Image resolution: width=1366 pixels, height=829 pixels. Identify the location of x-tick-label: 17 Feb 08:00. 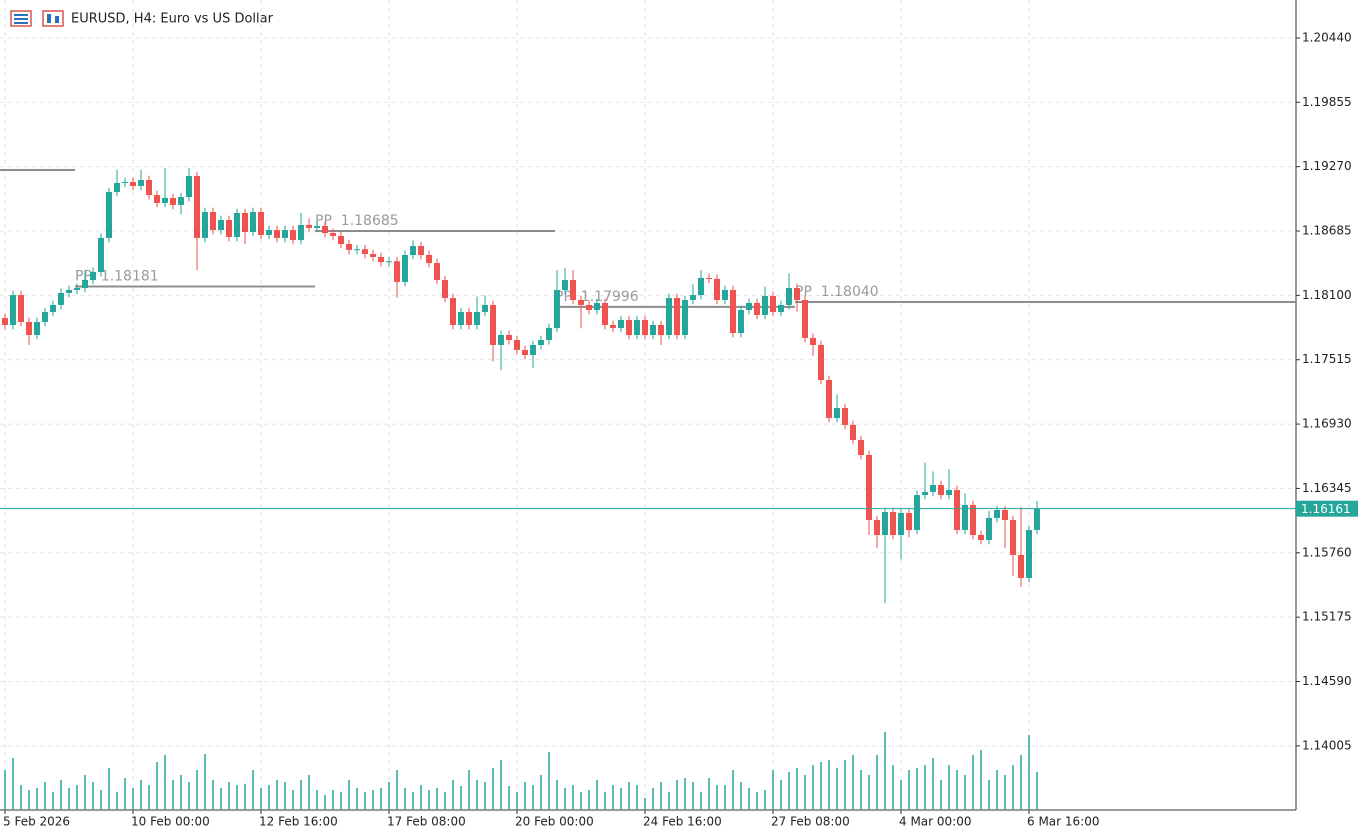
(426, 822).